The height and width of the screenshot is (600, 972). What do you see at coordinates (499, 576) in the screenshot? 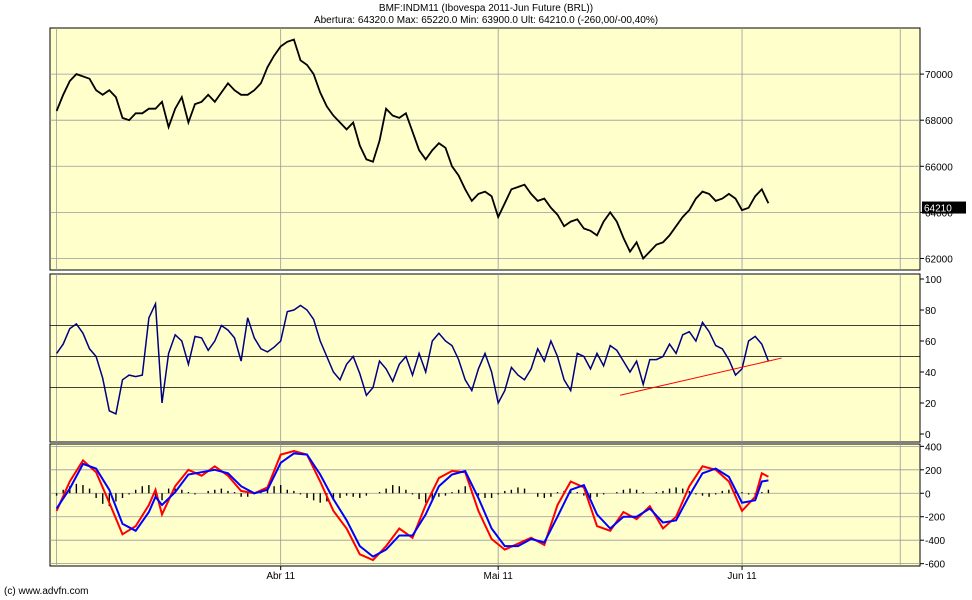
I see `x-tick-label: Mai 11` at bounding box center [499, 576].